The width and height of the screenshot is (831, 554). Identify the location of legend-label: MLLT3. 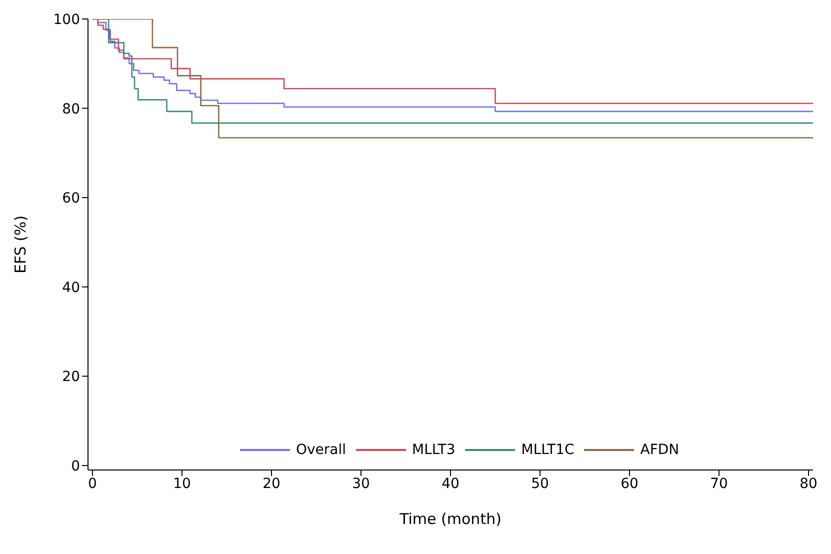
(434, 450).